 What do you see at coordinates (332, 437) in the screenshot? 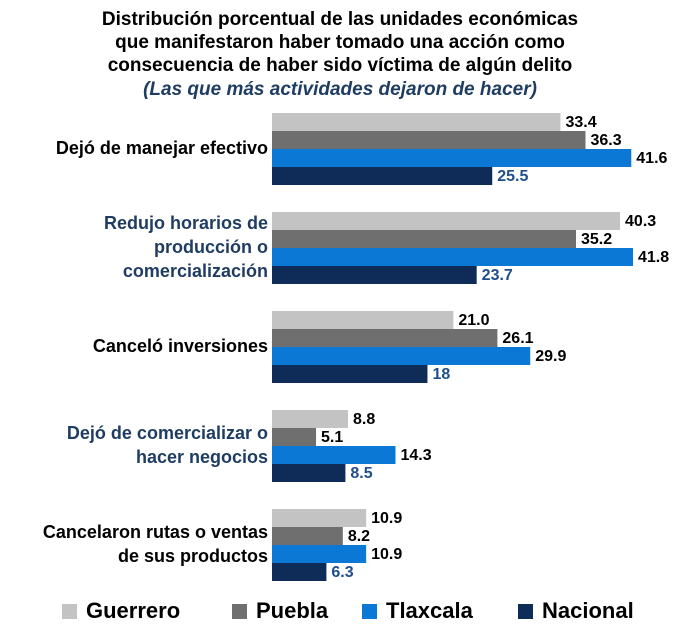
I see `value-label: 5.1` at bounding box center [332, 437].